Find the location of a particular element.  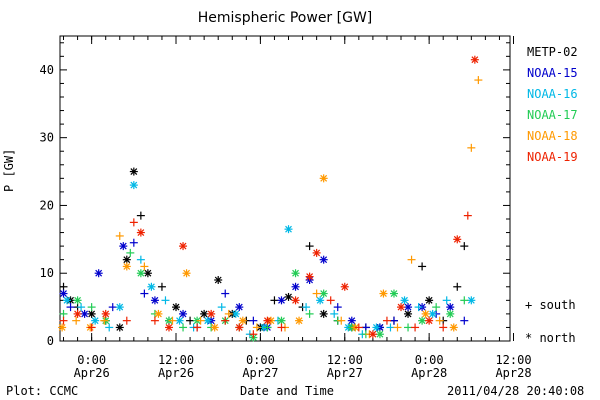

legend-item-noaa-15: NOAA-15 is located at coordinates (552, 73).